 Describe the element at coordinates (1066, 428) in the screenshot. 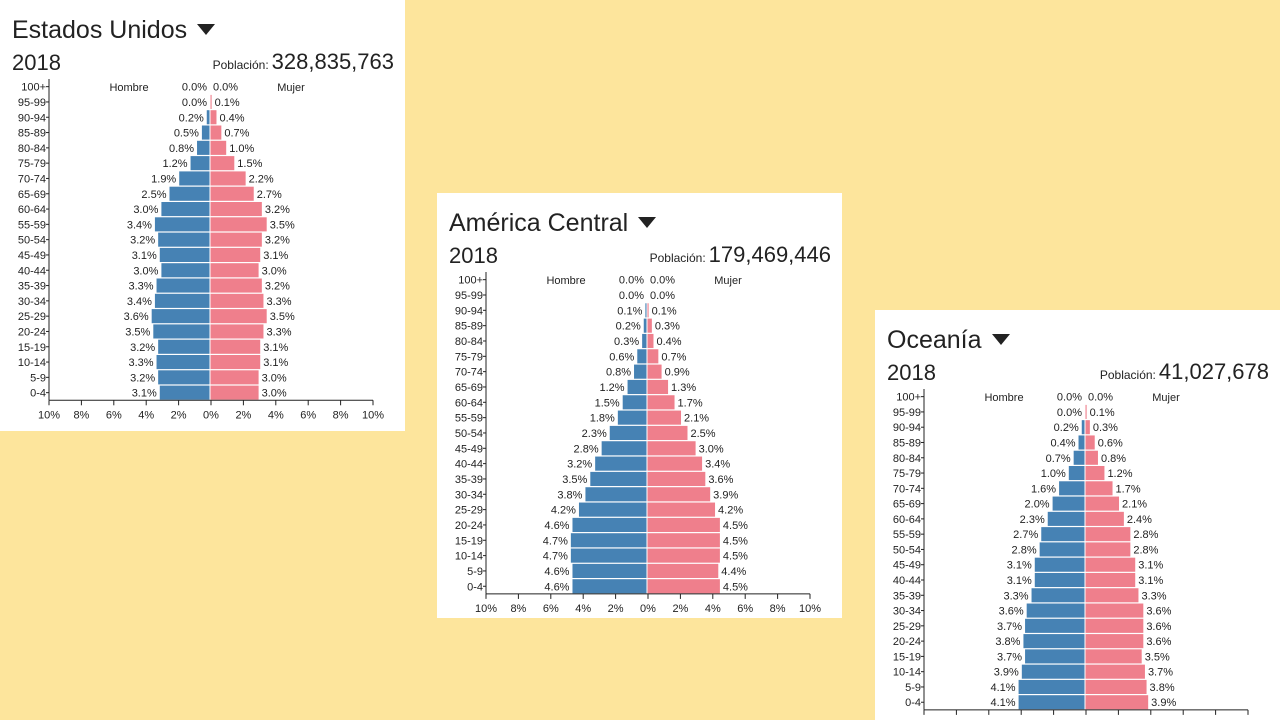

I see `data-label-hombre: 0.2%` at that location.